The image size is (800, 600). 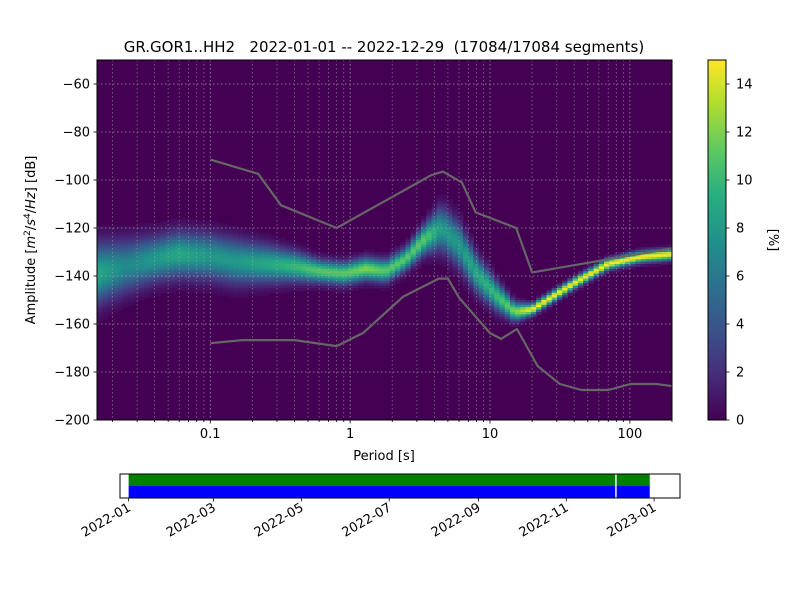 What do you see at coordinates (367, 520) in the screenshot?
I see `timeline-tick-label: 2022-07` at bounding box center [367, 520].